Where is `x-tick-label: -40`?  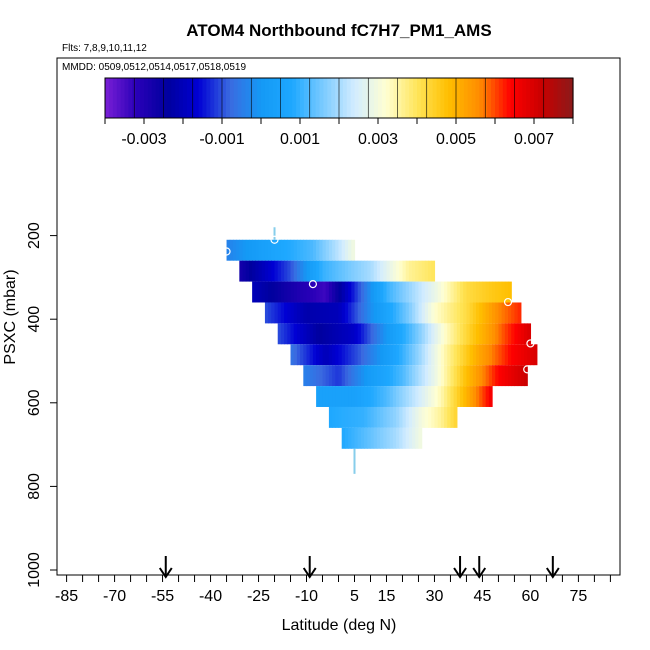
x-tick-label: -40 is located at coordinates (210, 596).